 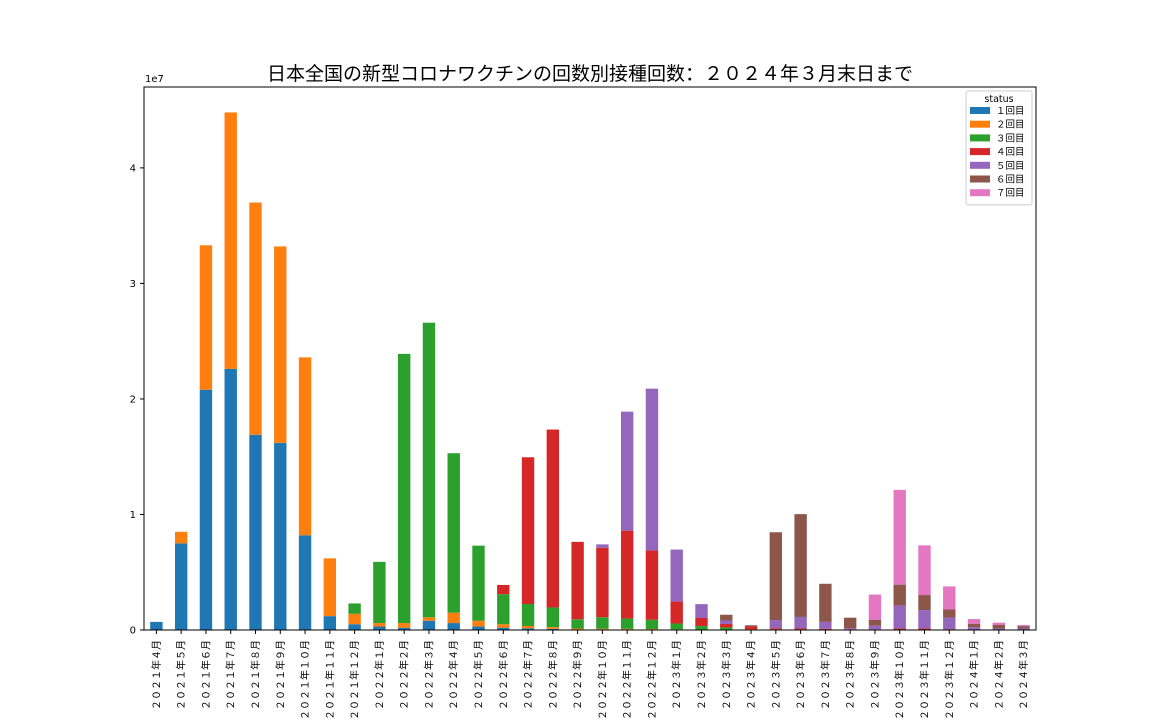 I want to click on x-tick-label: ２０２４年１月, so click(x=974, y=675).